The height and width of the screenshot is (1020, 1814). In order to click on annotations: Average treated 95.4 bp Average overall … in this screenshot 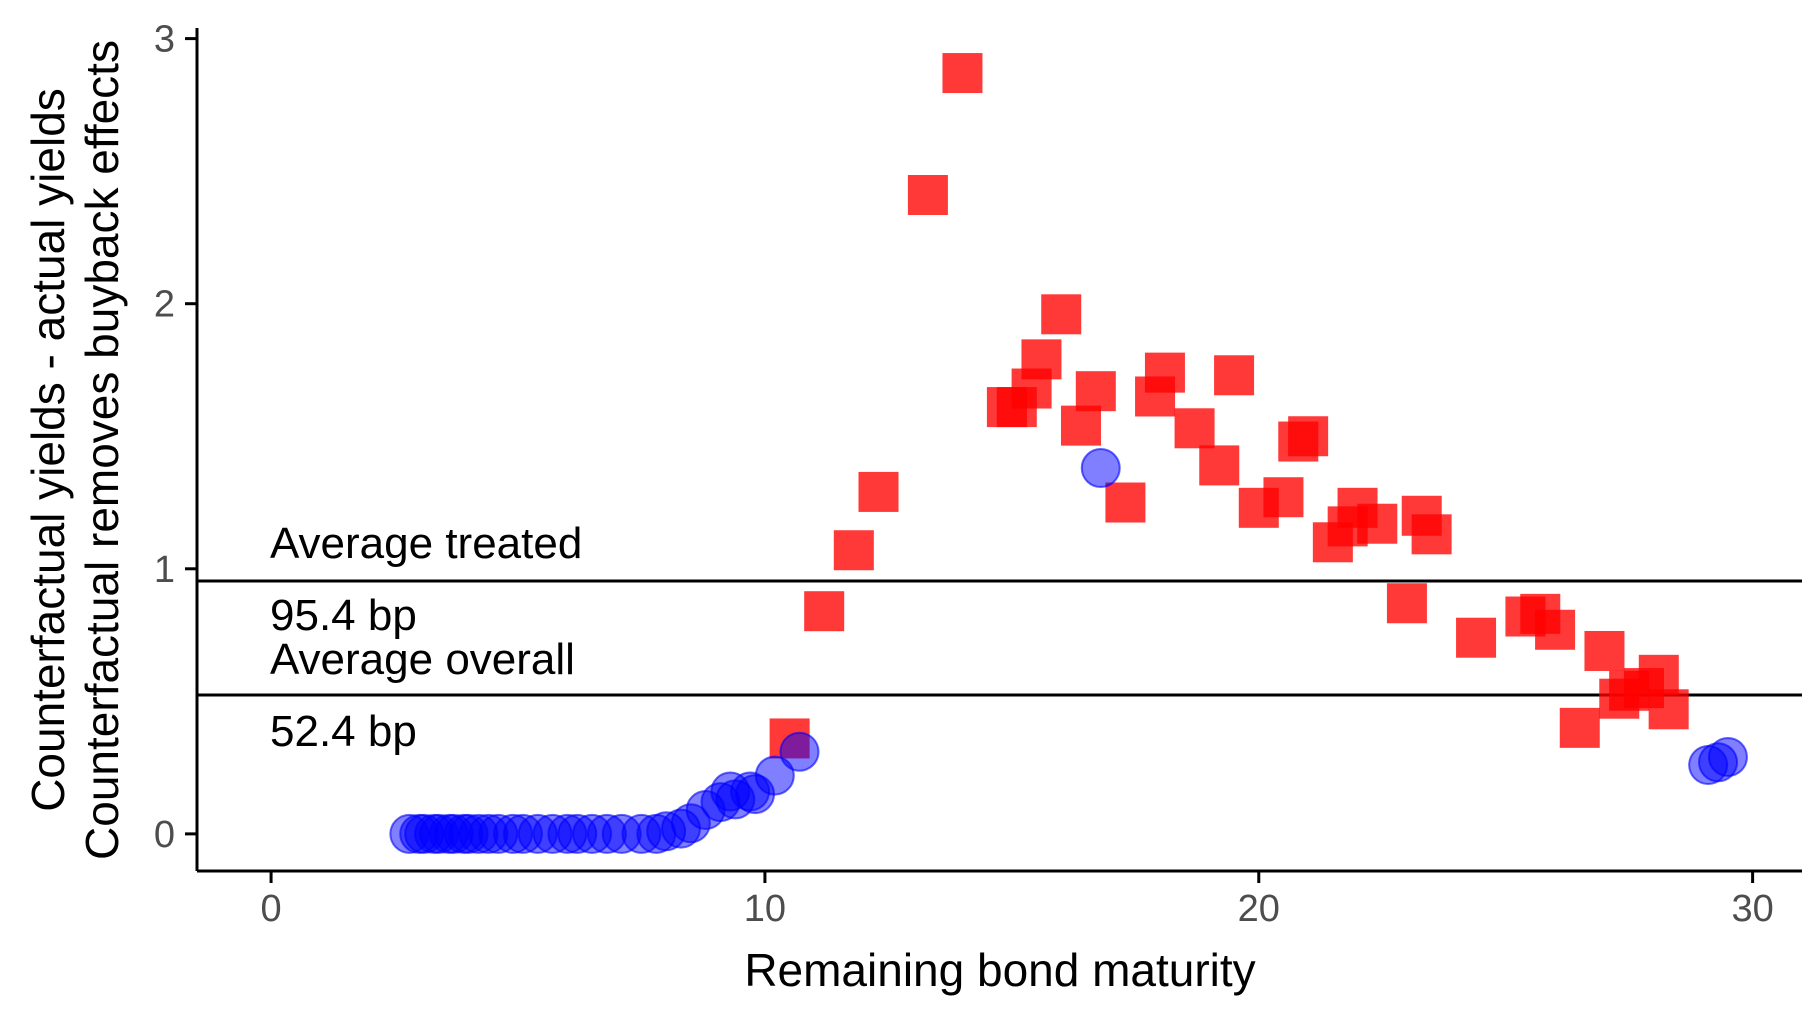, I will do `click(426, 637)`.